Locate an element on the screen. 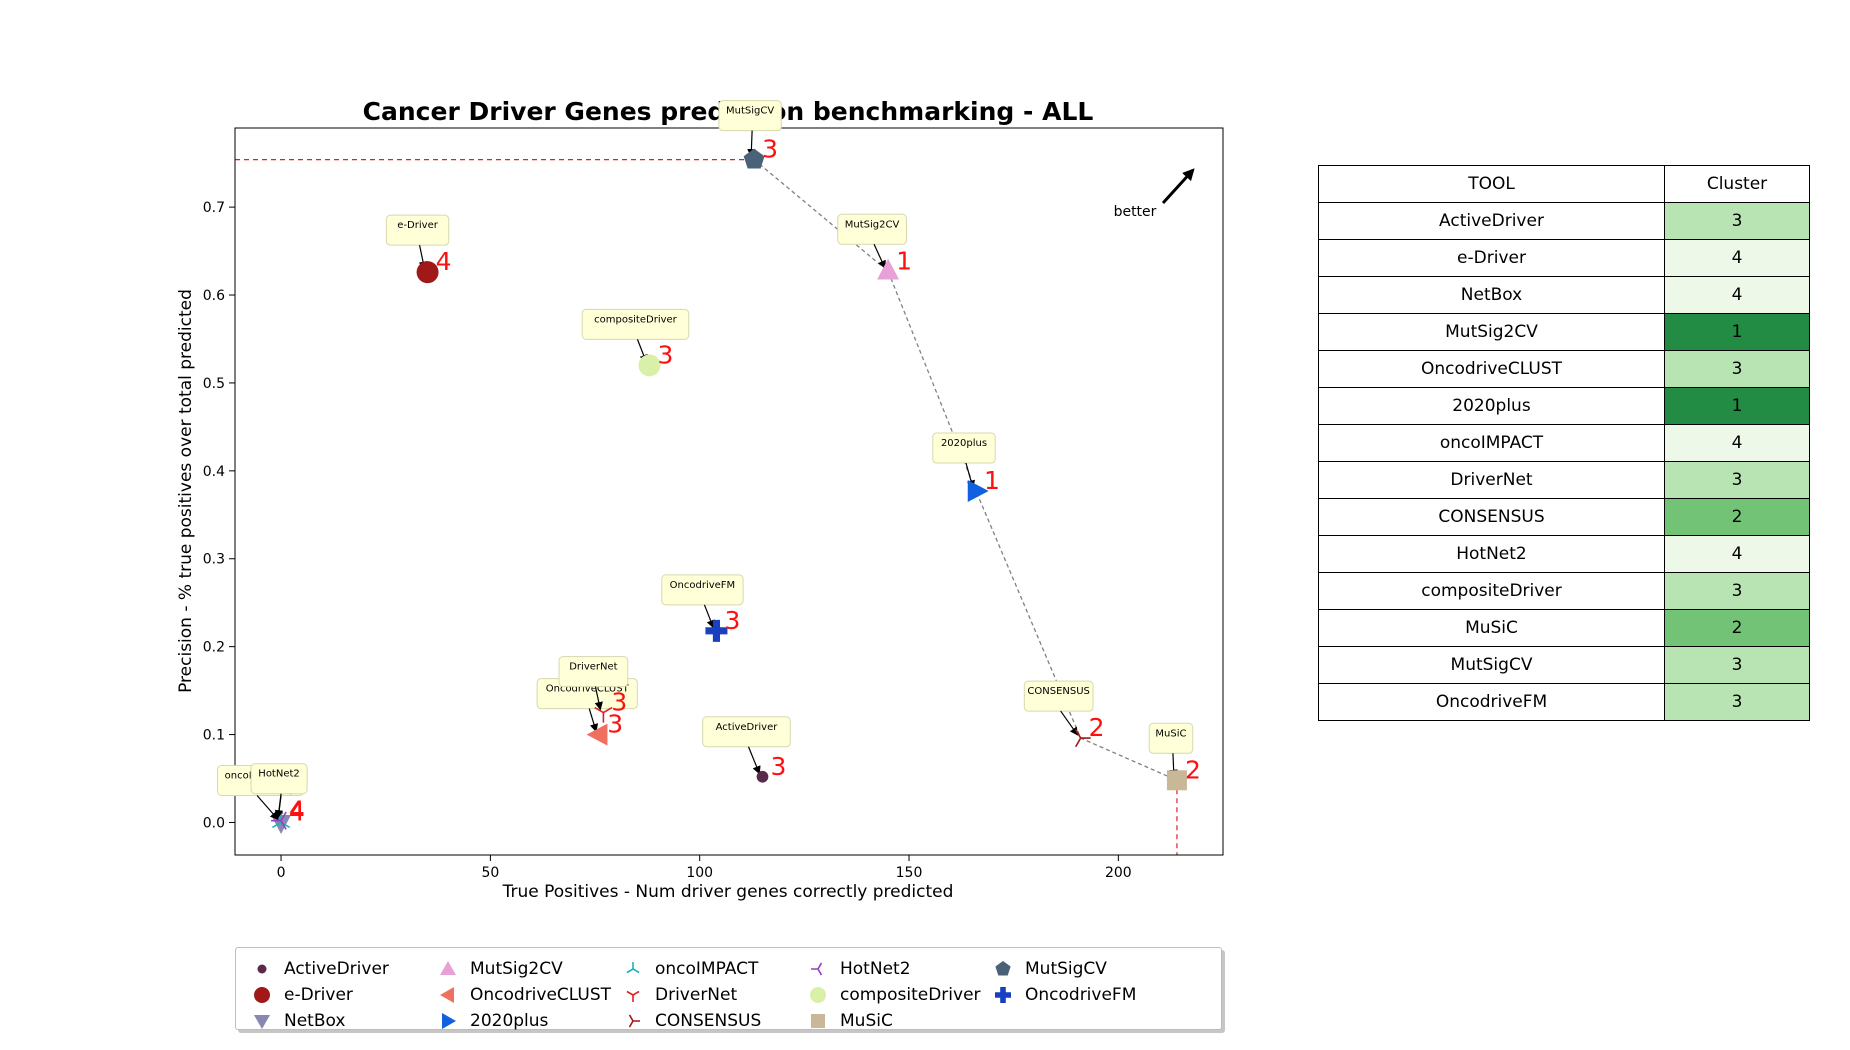 The image size is (1850, 1050). legend-item: MutSig2CV is located at coordinates (499, 969).